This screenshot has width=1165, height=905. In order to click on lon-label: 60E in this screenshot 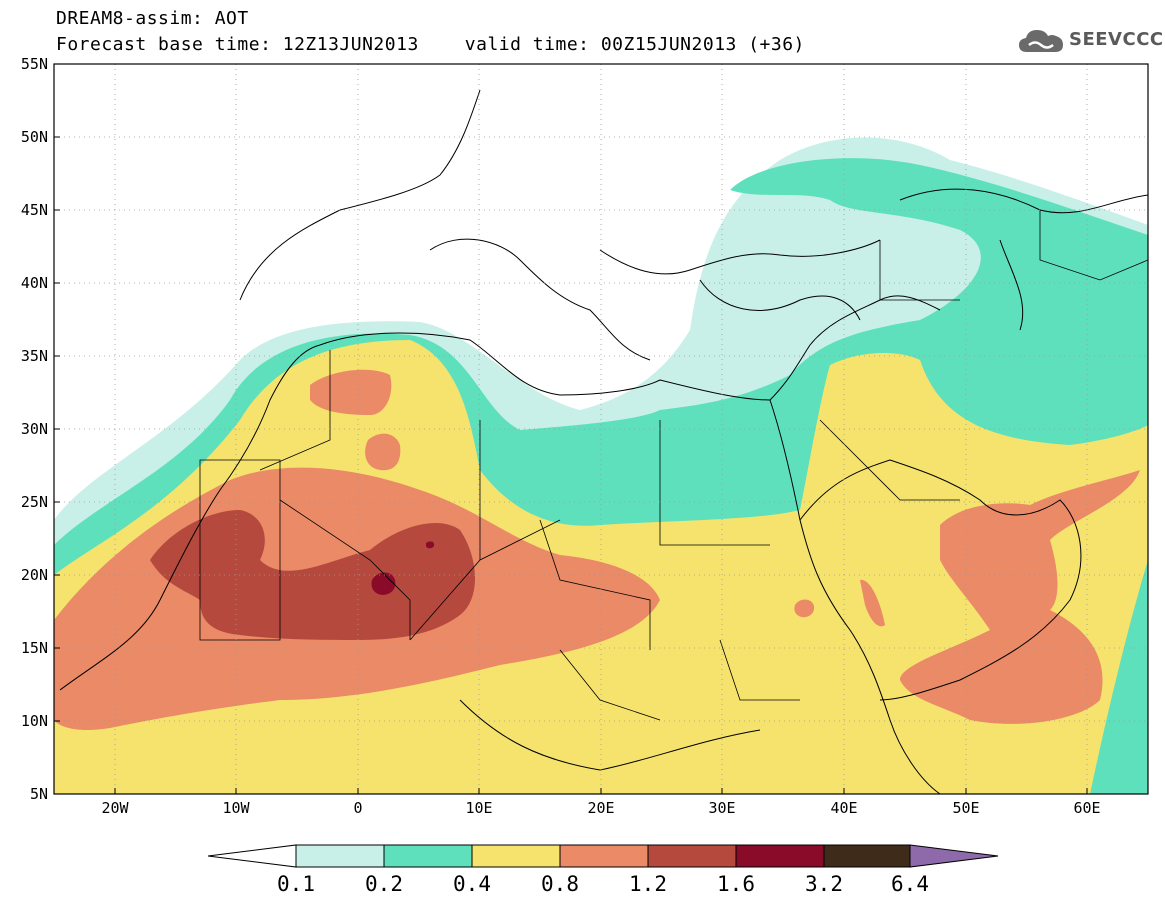, I will do `click(1086, 808)`.